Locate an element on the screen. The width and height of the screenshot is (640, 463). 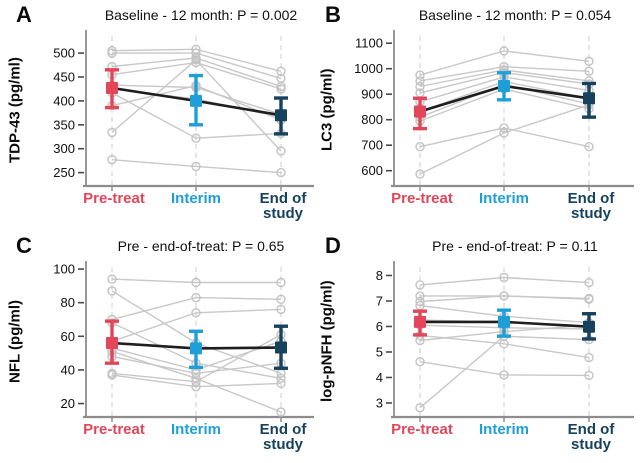
category-guide-lines is located at coordinates (504, 341).